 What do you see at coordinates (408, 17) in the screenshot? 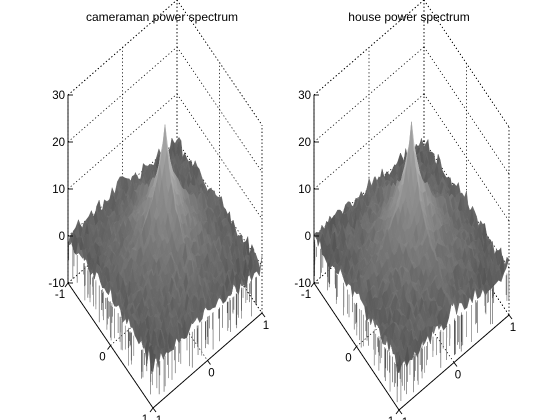
I see `plot-title: house power spectrum` at bounding box center [408, 17].